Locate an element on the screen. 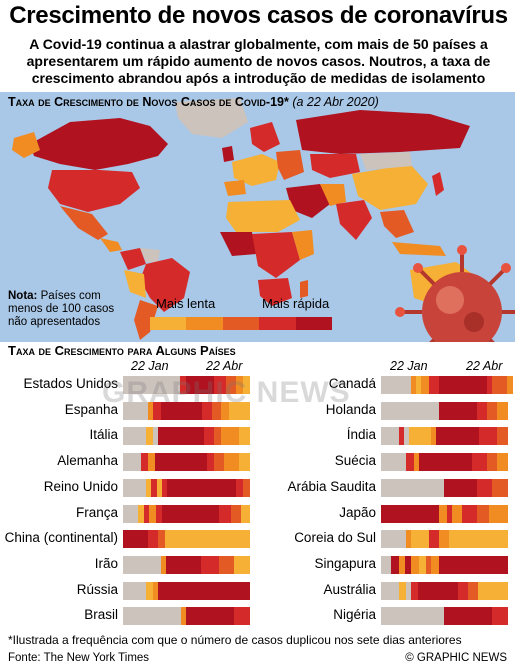 The width and height of the screenshot is (515, 670). country-row: Japão is located at coordinates (257, 513).